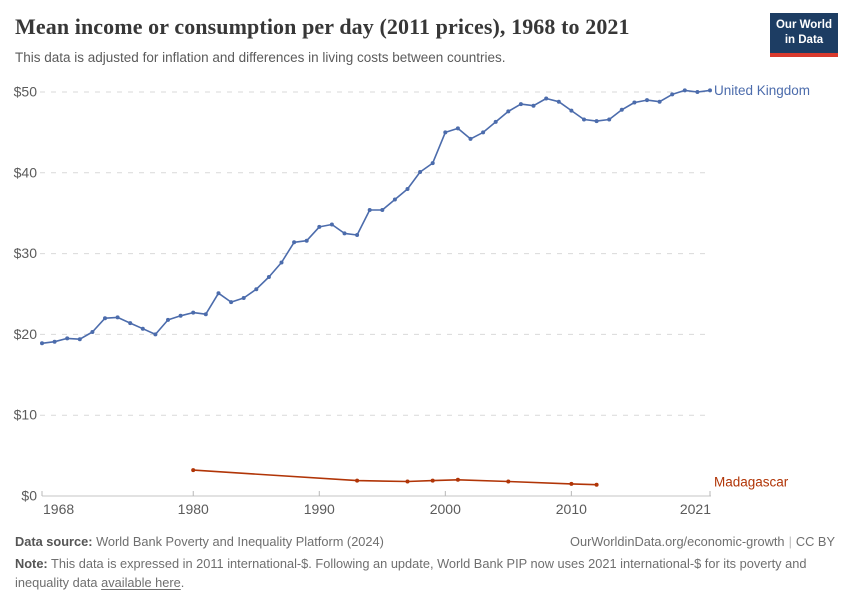 This screenshot has width=850, height=600. I want to click on x-axis-tick-label: 2021, so click(695, 509).